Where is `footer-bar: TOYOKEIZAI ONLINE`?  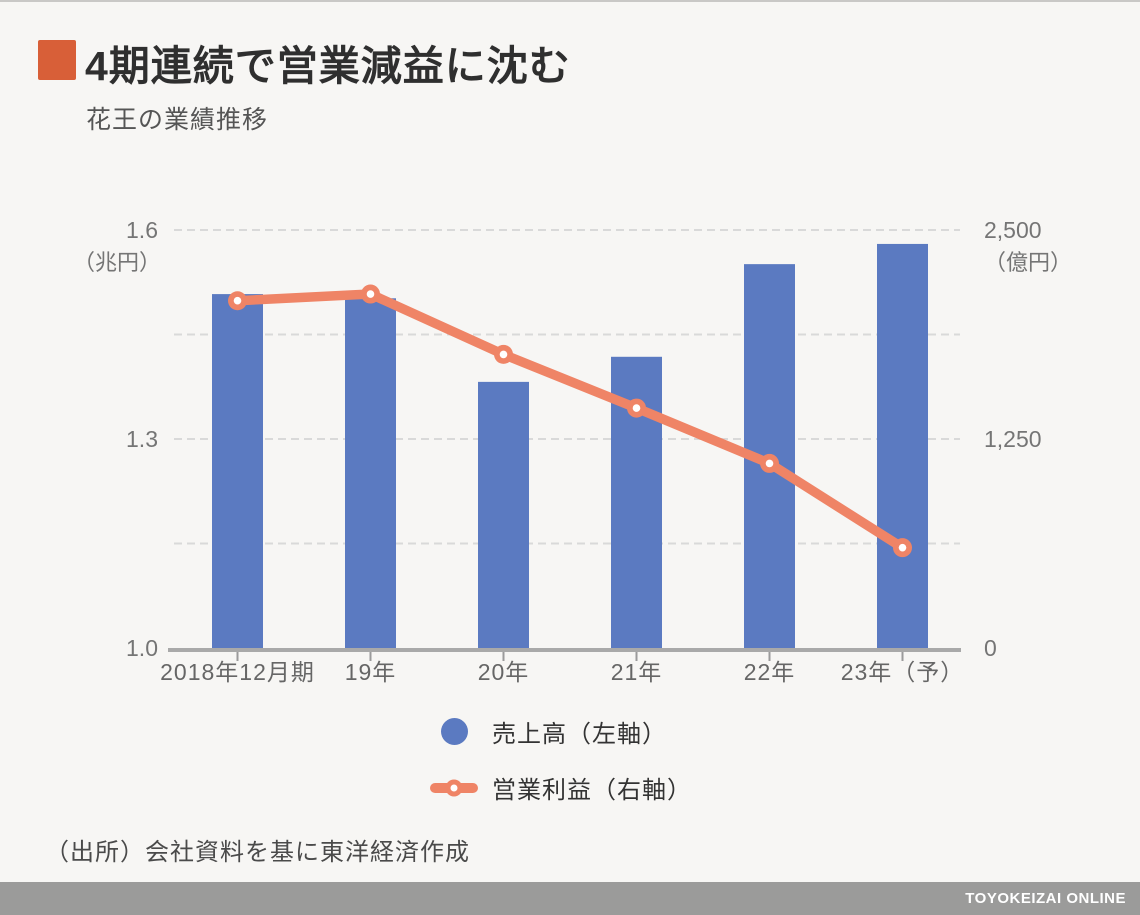
footer-bar: TOYOKEIZAI ONLINE is located at coordinates (570, 898).